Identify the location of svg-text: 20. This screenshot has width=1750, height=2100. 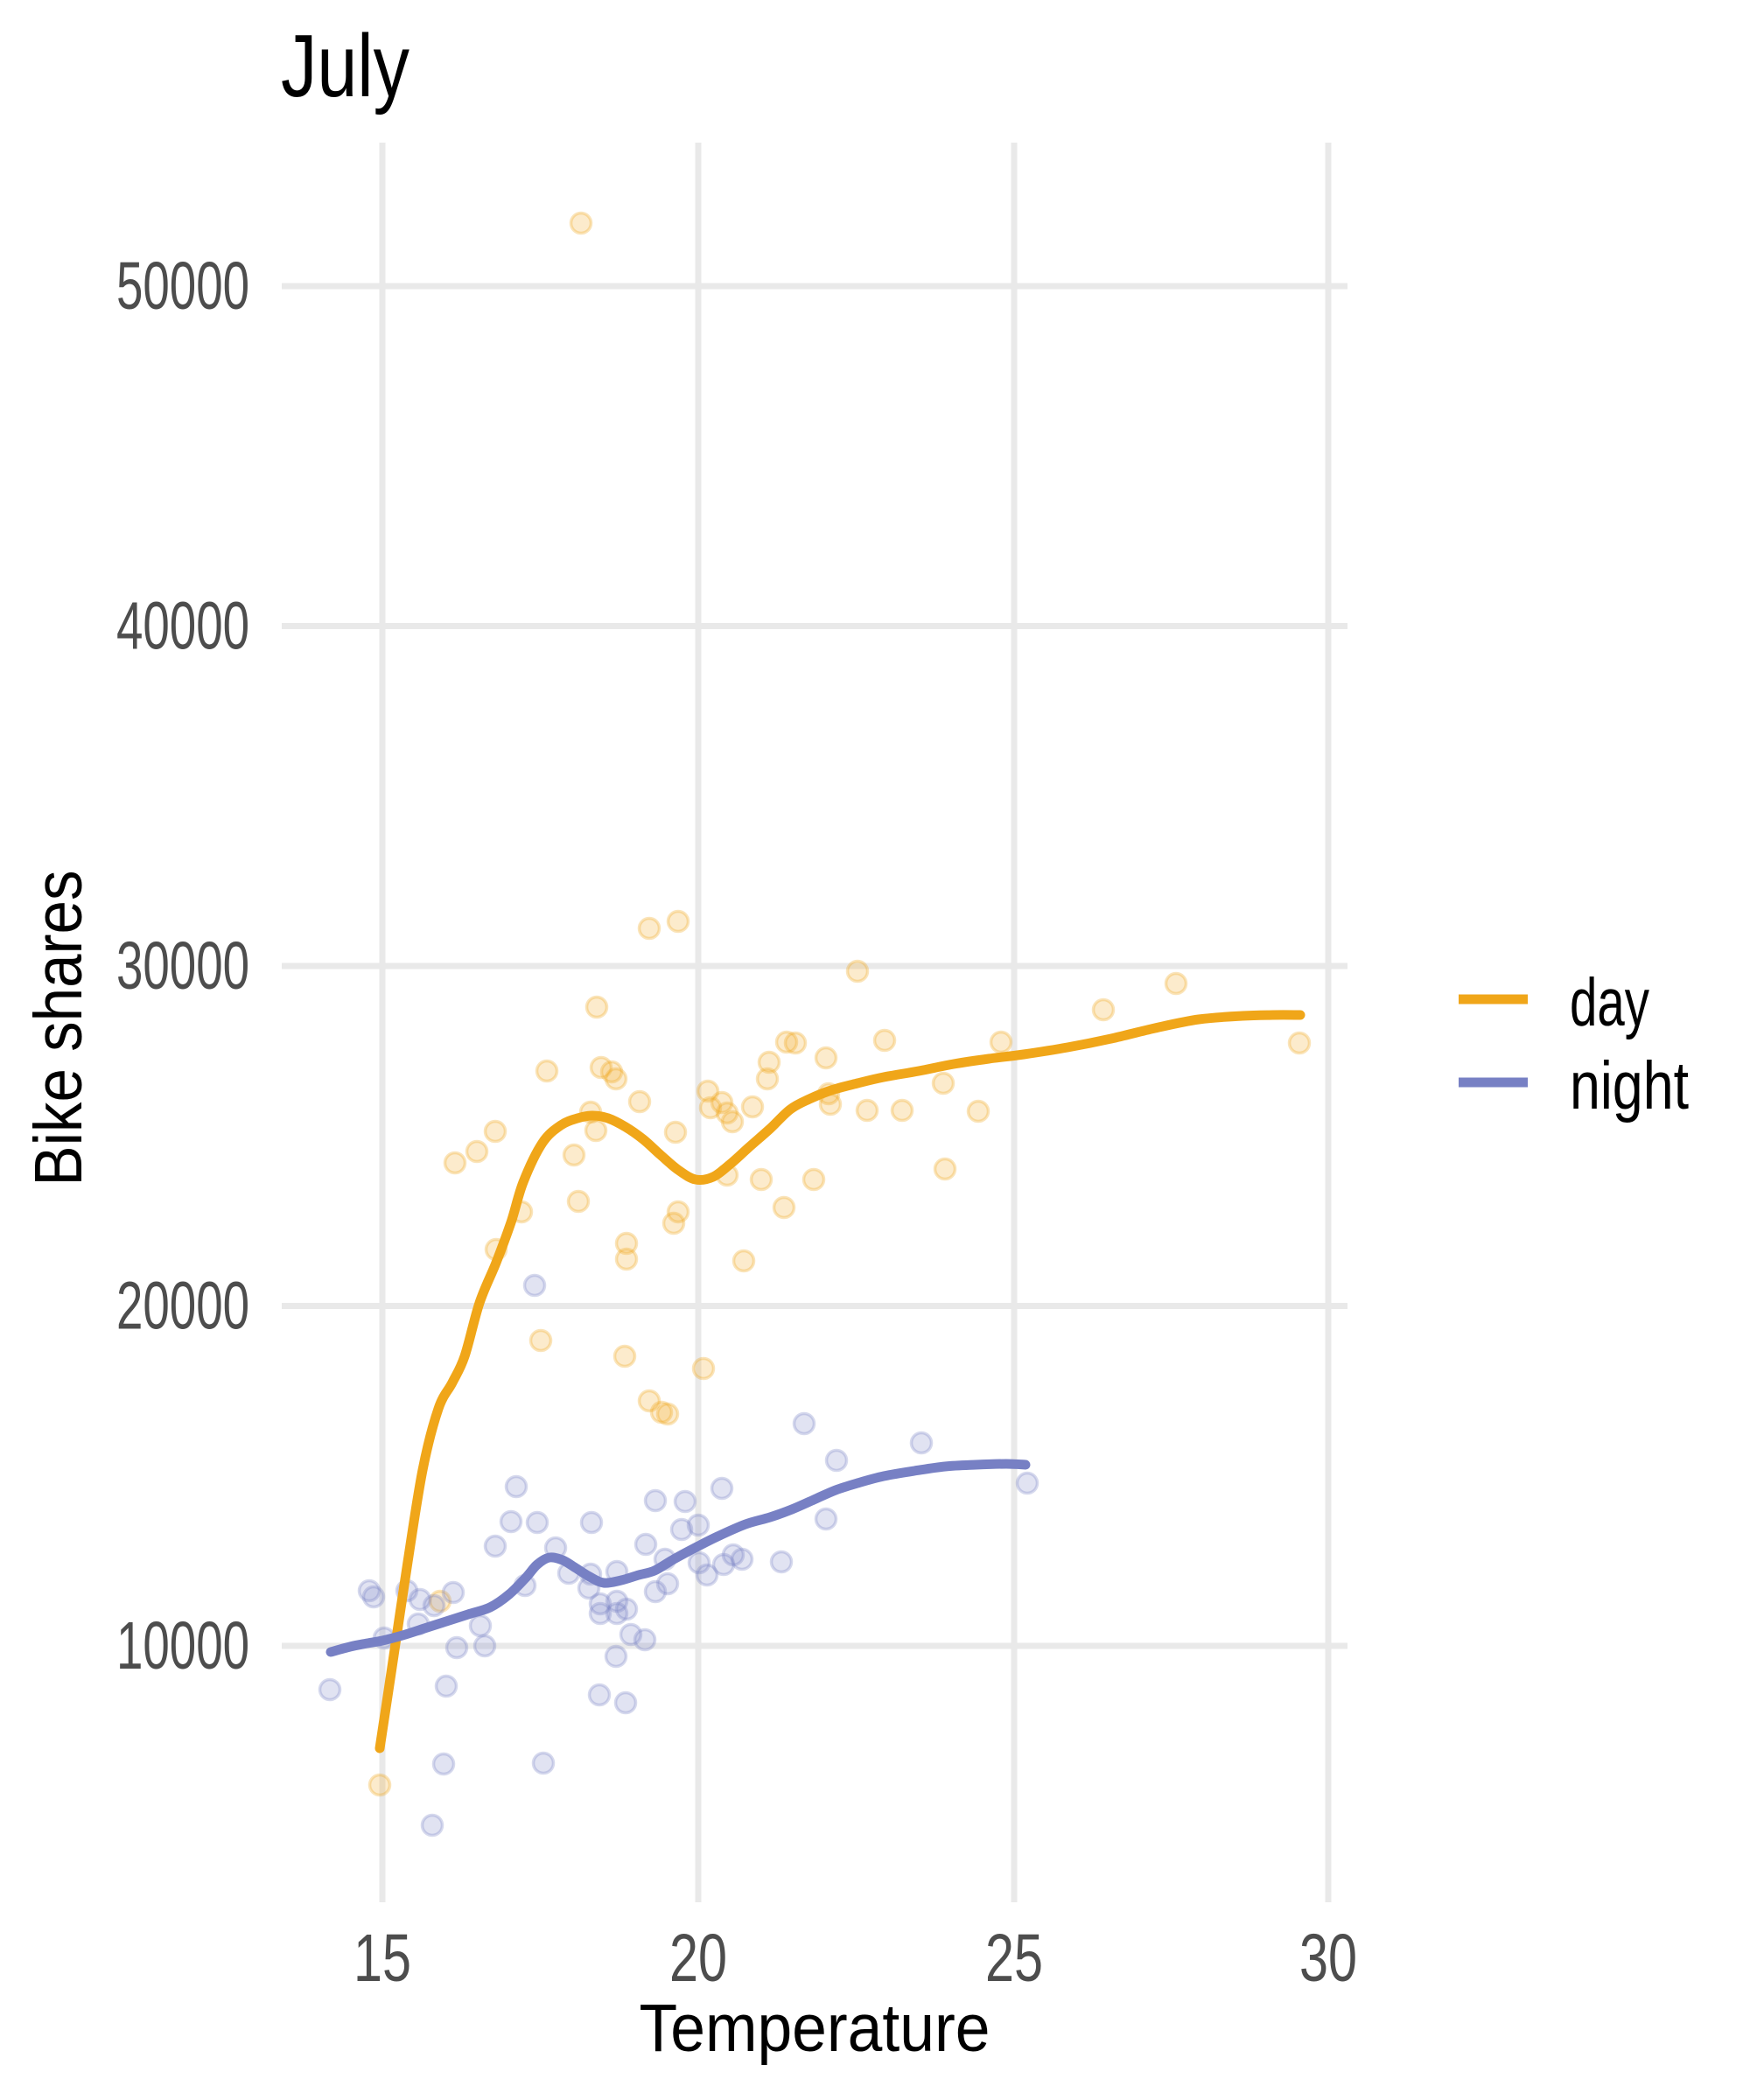
(698, 1958).